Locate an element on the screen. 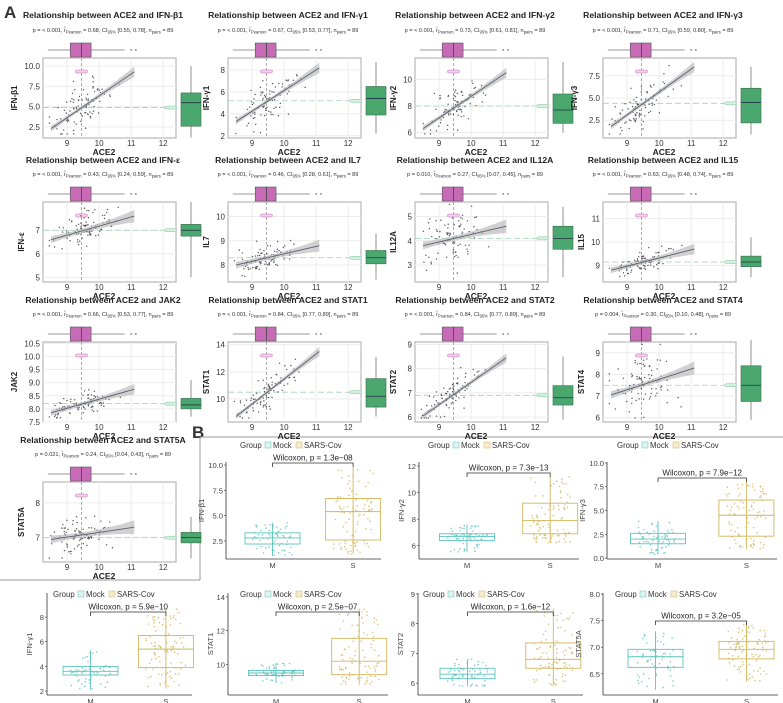 This screenshot has width=783, height=703. stats-part: < 0.001 is located at coordinates (236, 315).